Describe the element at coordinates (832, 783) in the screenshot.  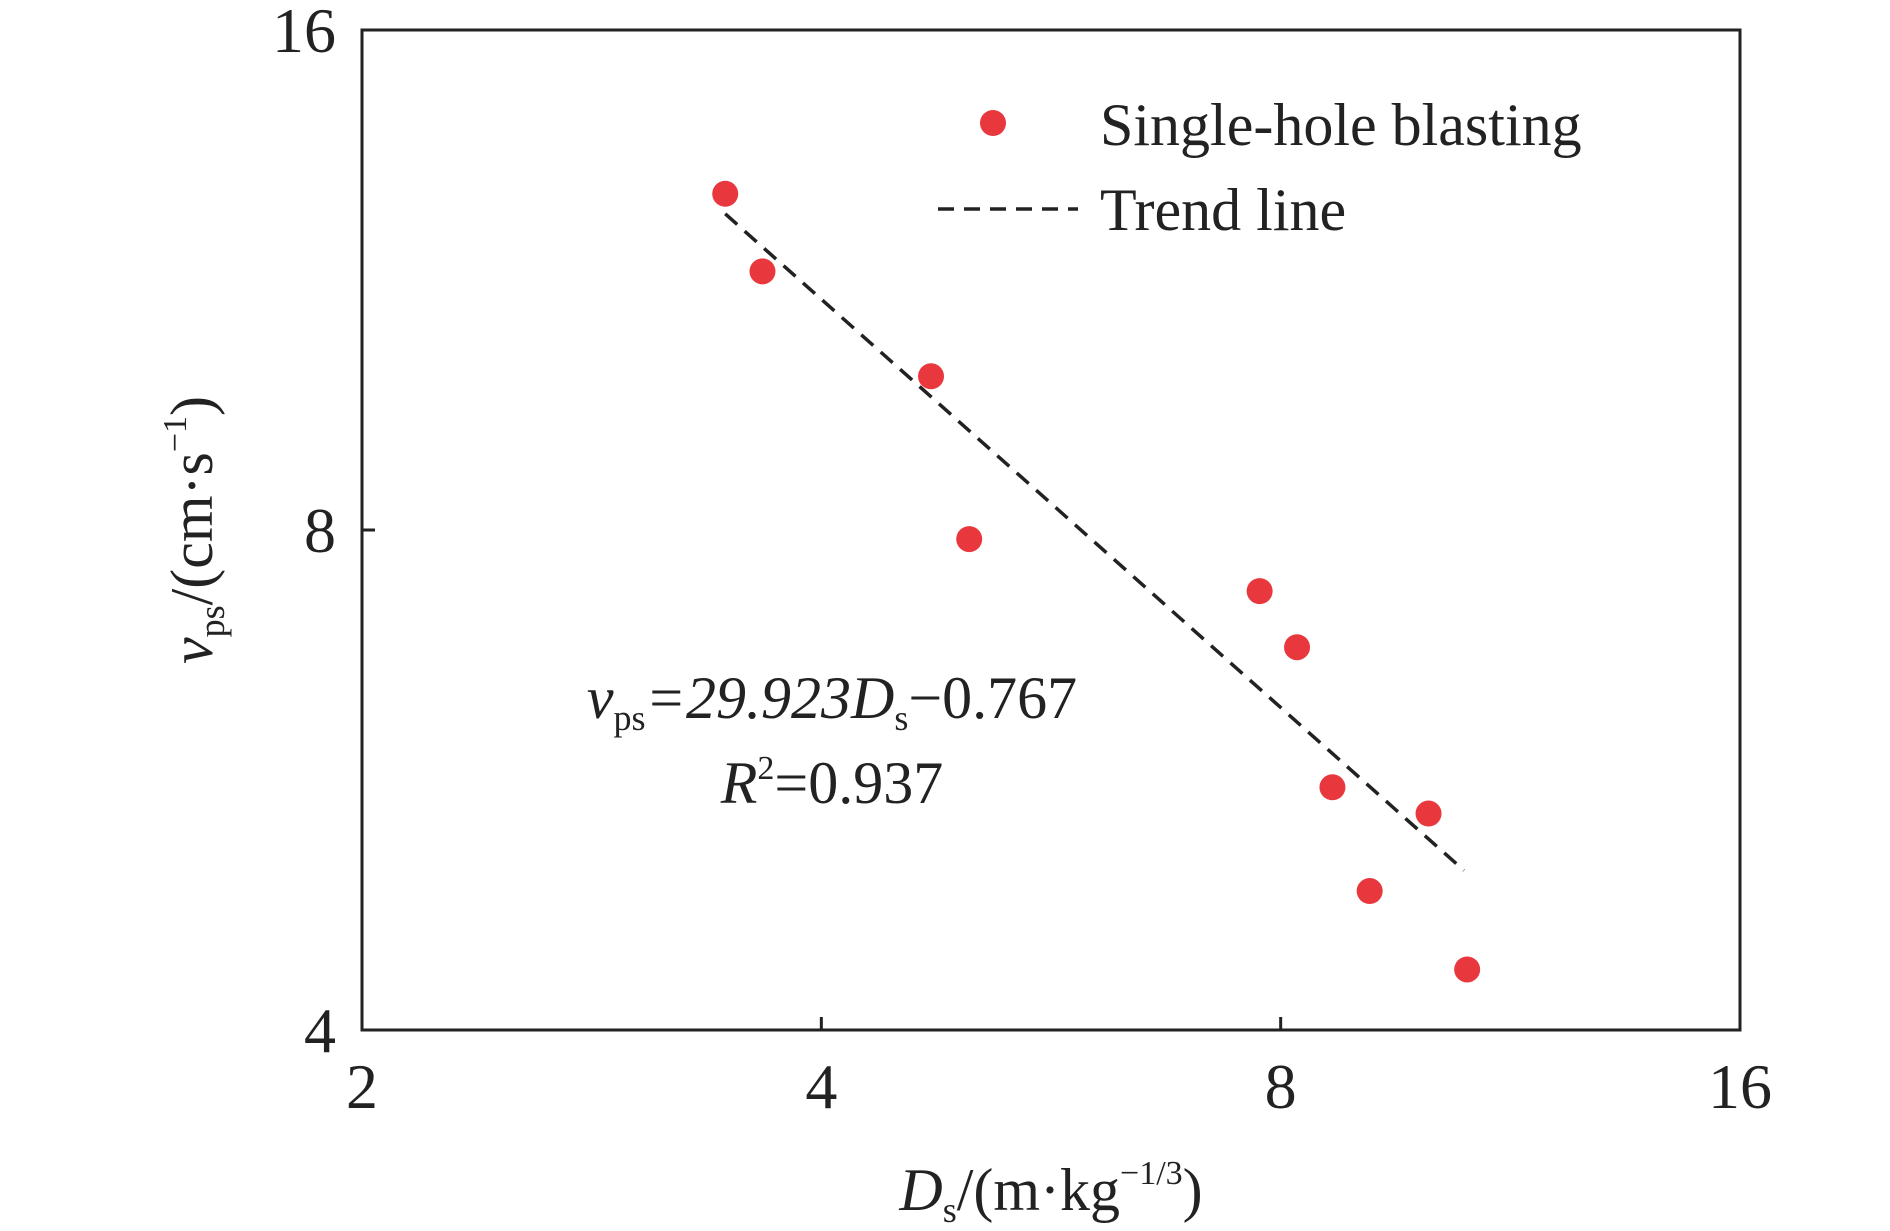
I see `r-squared: R2=0.937` at that location.